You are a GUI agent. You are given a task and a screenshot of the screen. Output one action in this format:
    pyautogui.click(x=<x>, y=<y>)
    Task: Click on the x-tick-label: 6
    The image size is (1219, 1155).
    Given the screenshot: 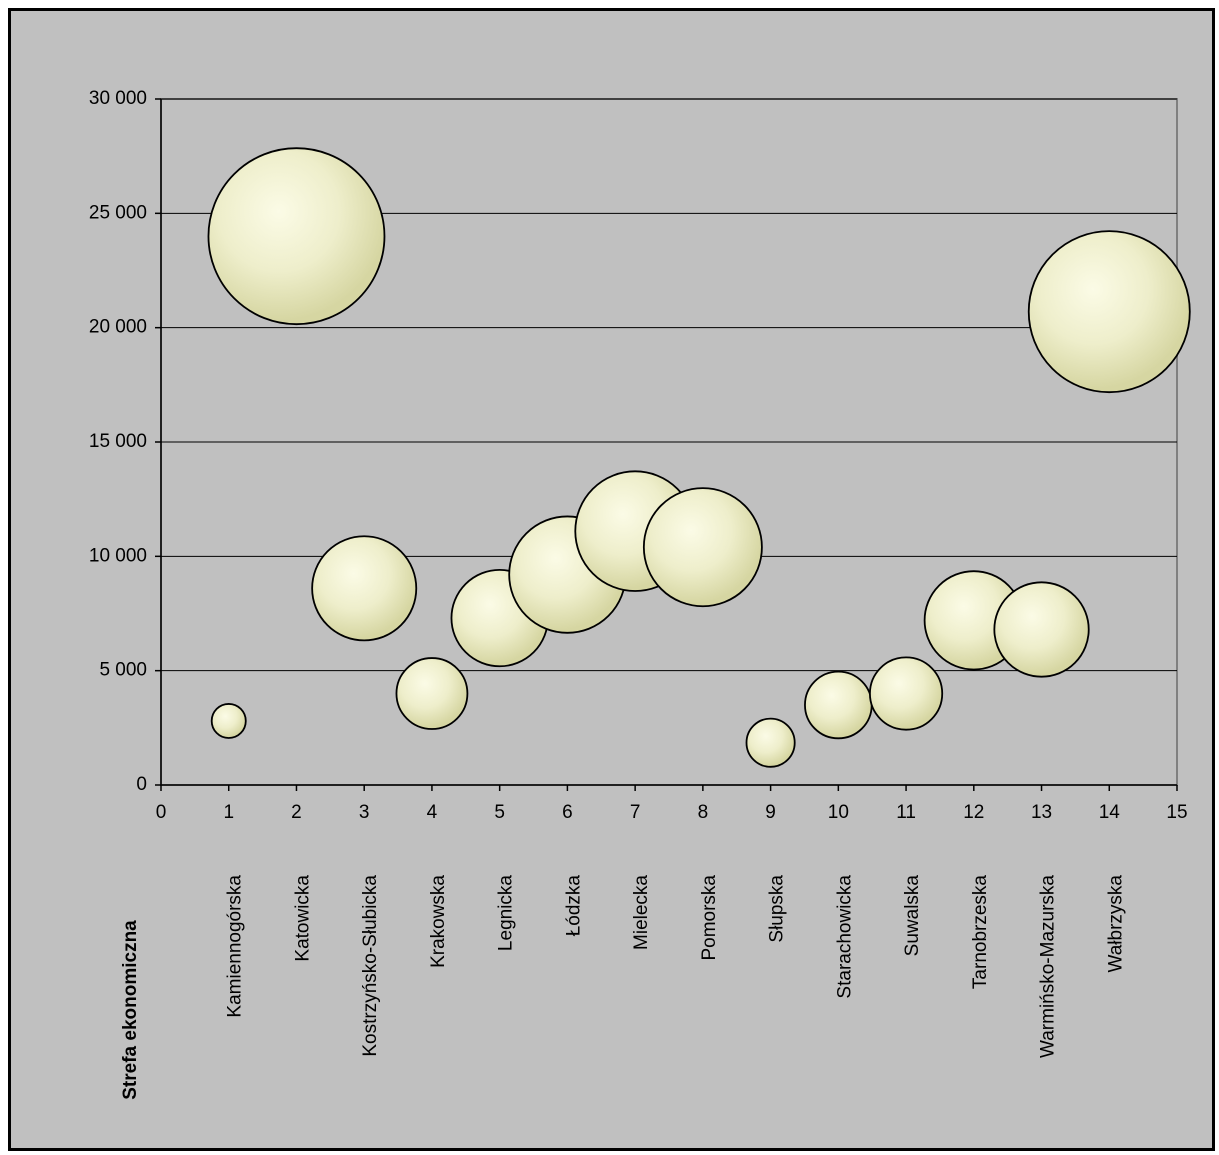 What is the action you would take?
    pyautogui.click(x=567, y=812)
    